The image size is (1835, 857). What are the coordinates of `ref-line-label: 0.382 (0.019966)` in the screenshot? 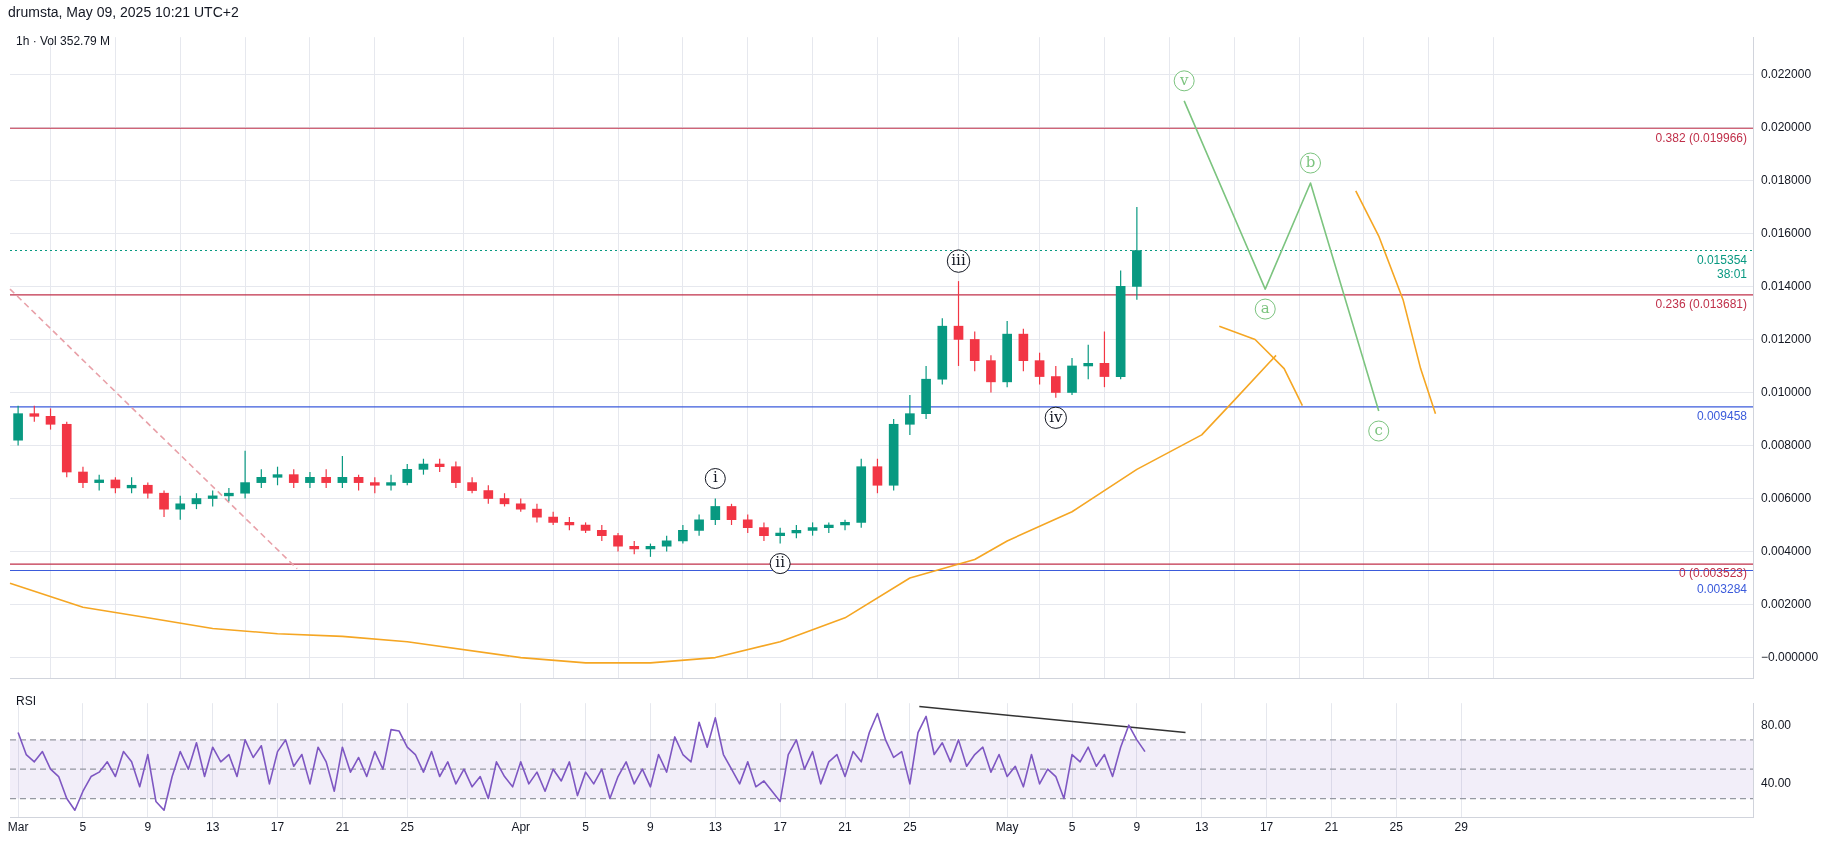 It's located at (1701, 137).